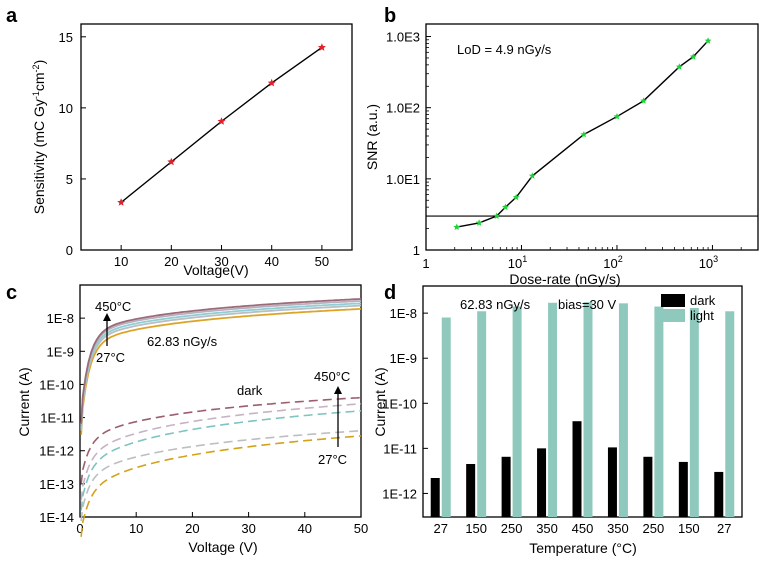 The image size is (766, 562). What do you see at coordinates (512, 528) in the screenshot?
I see `panel-d-x-tick-label: 250` at bounding box center [512, 528].